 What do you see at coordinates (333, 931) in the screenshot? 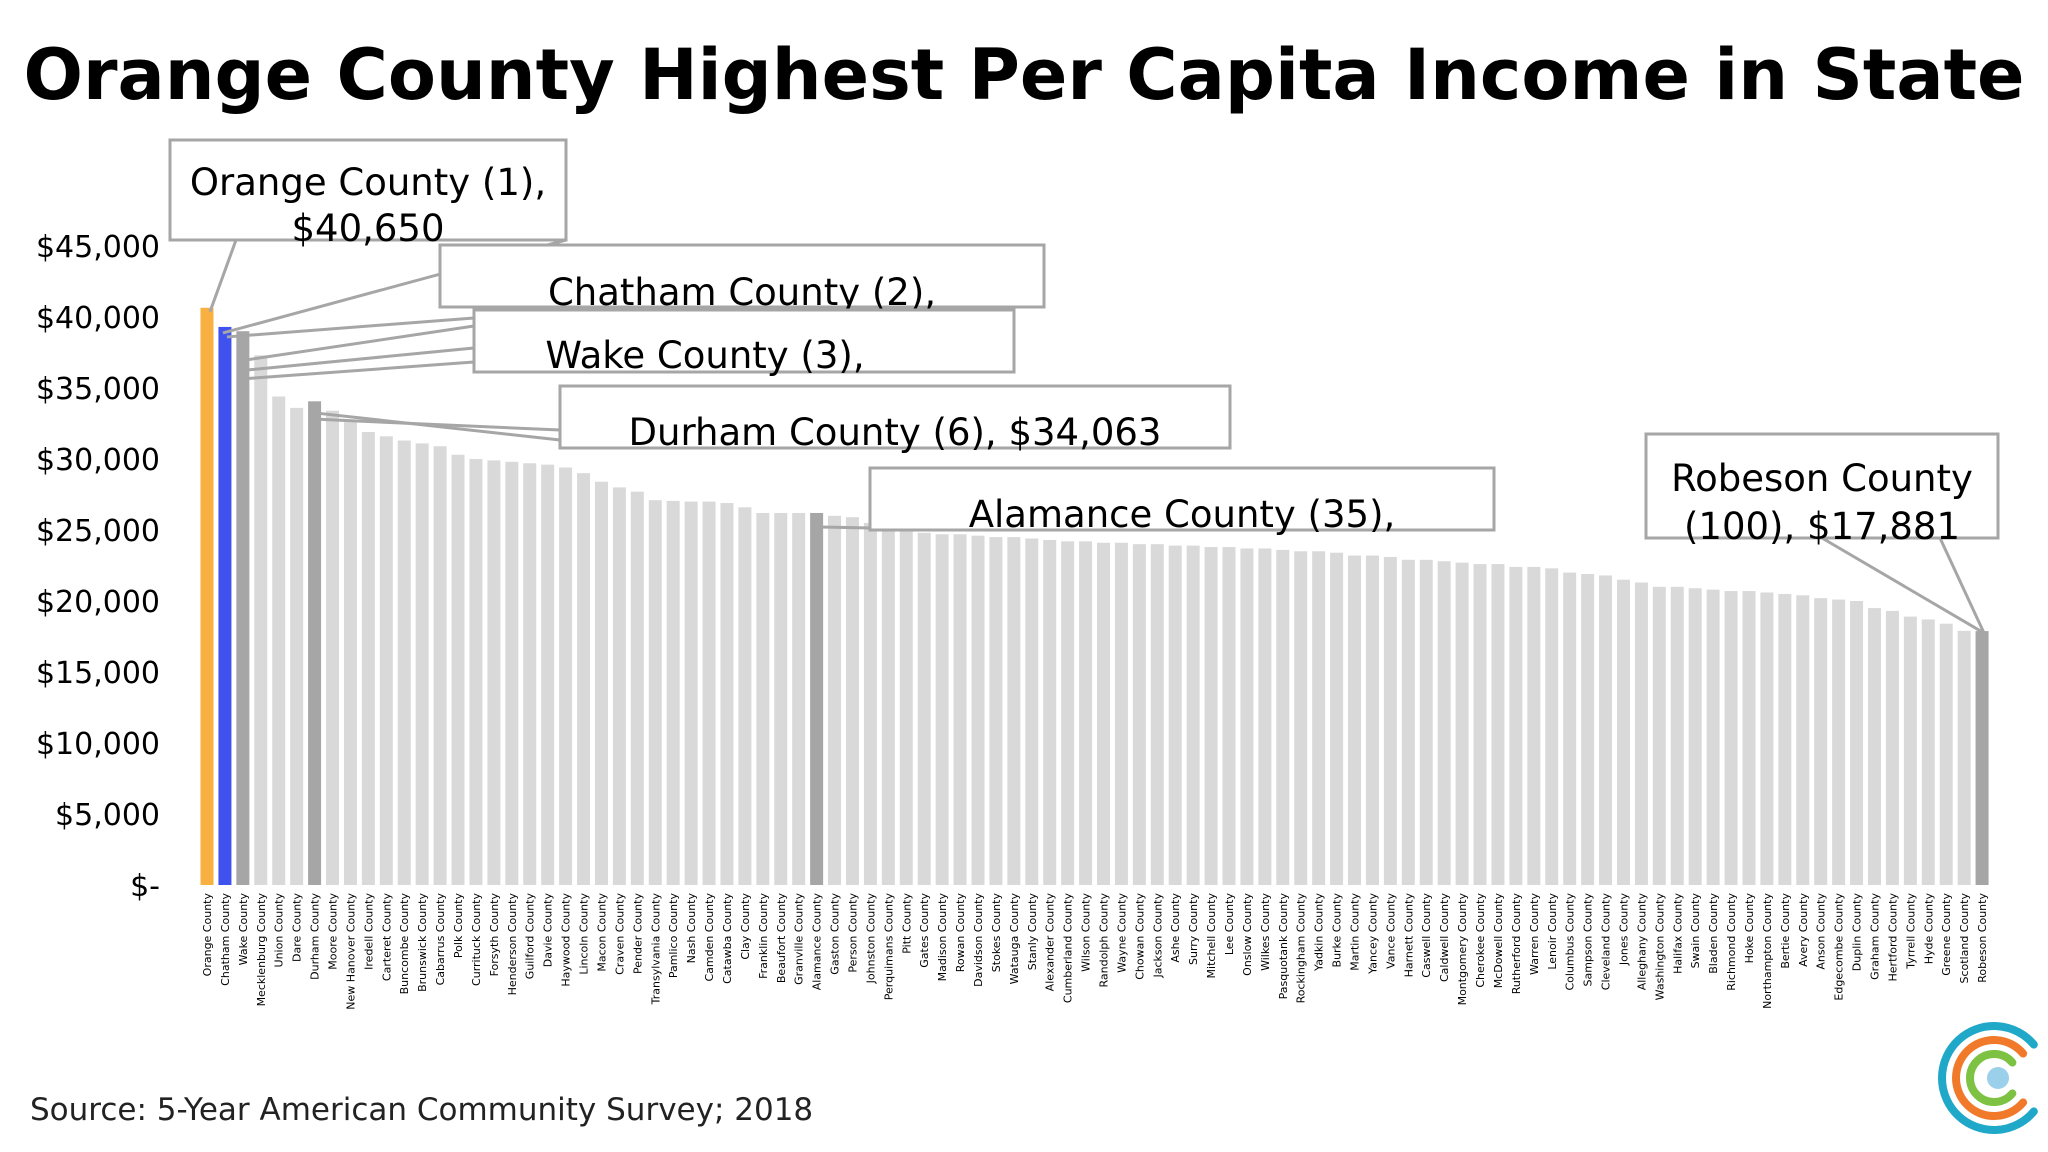
I see `x-tick-label: Moore County` at bounding box center [333, 931].